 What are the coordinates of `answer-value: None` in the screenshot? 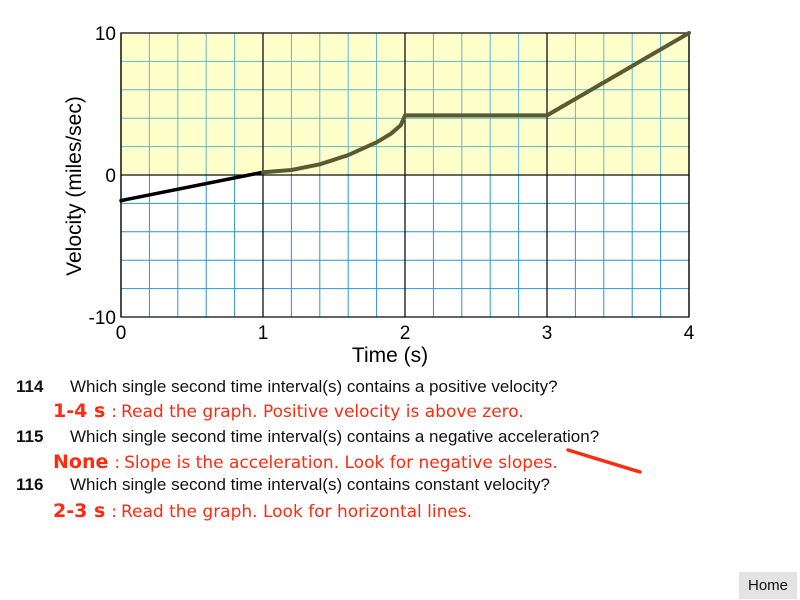 It's located at (81, 462).